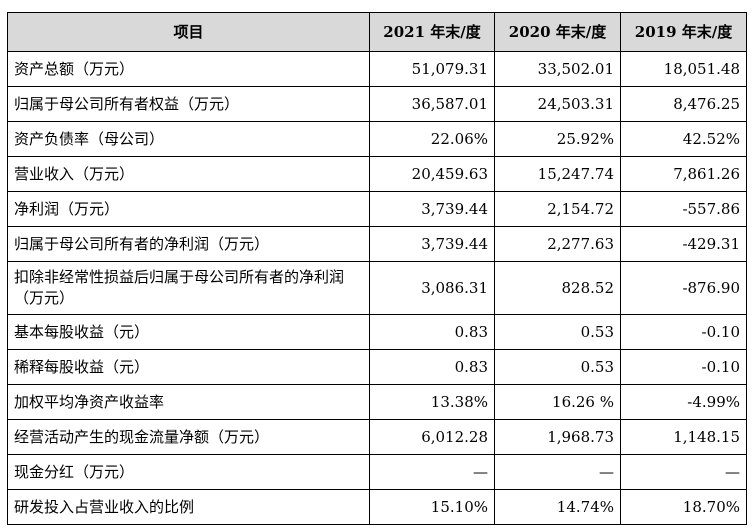 The image size is (754, 532). Describe the element at coordinates (557, 472) in the screenshot. I see `cell-2020: —` at that location.